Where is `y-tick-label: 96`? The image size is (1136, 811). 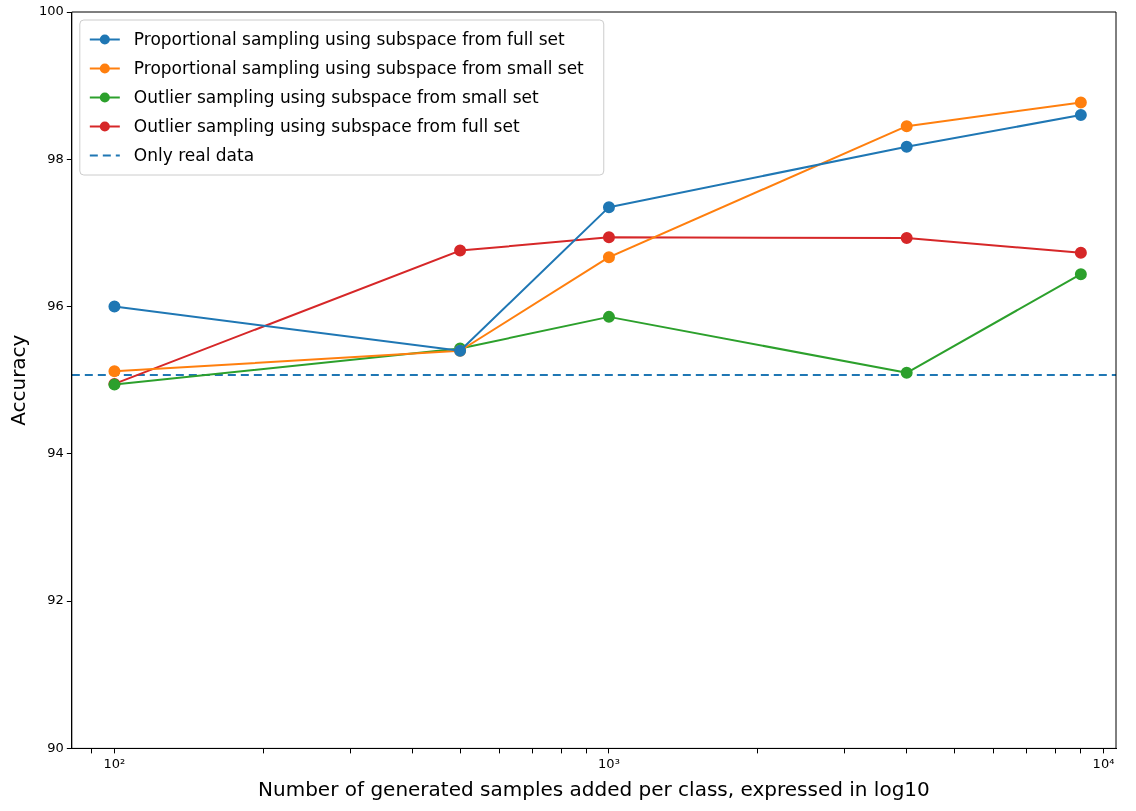 y-tick-label: 96 is located at coordinates (55, 305).